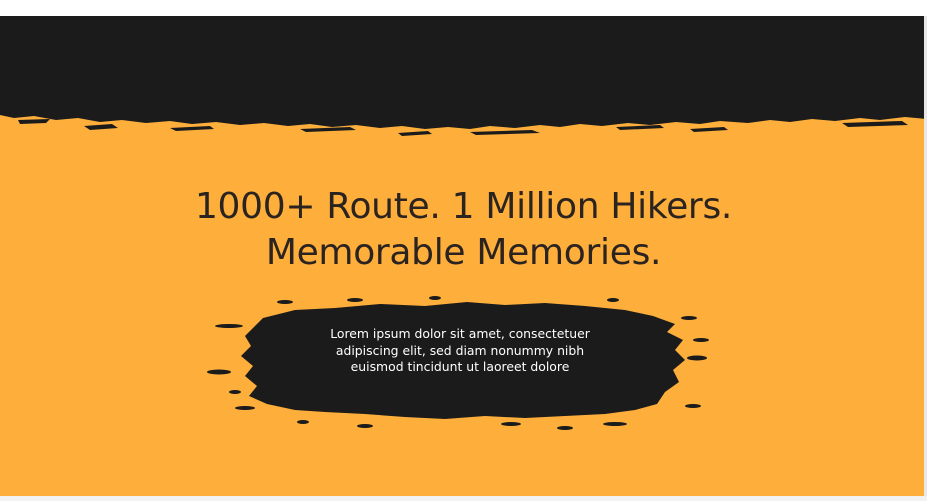 The image size is (927, 501). Describe the element at coordinates (925, 256) in the screenshot. I see `window-edge` at that location.